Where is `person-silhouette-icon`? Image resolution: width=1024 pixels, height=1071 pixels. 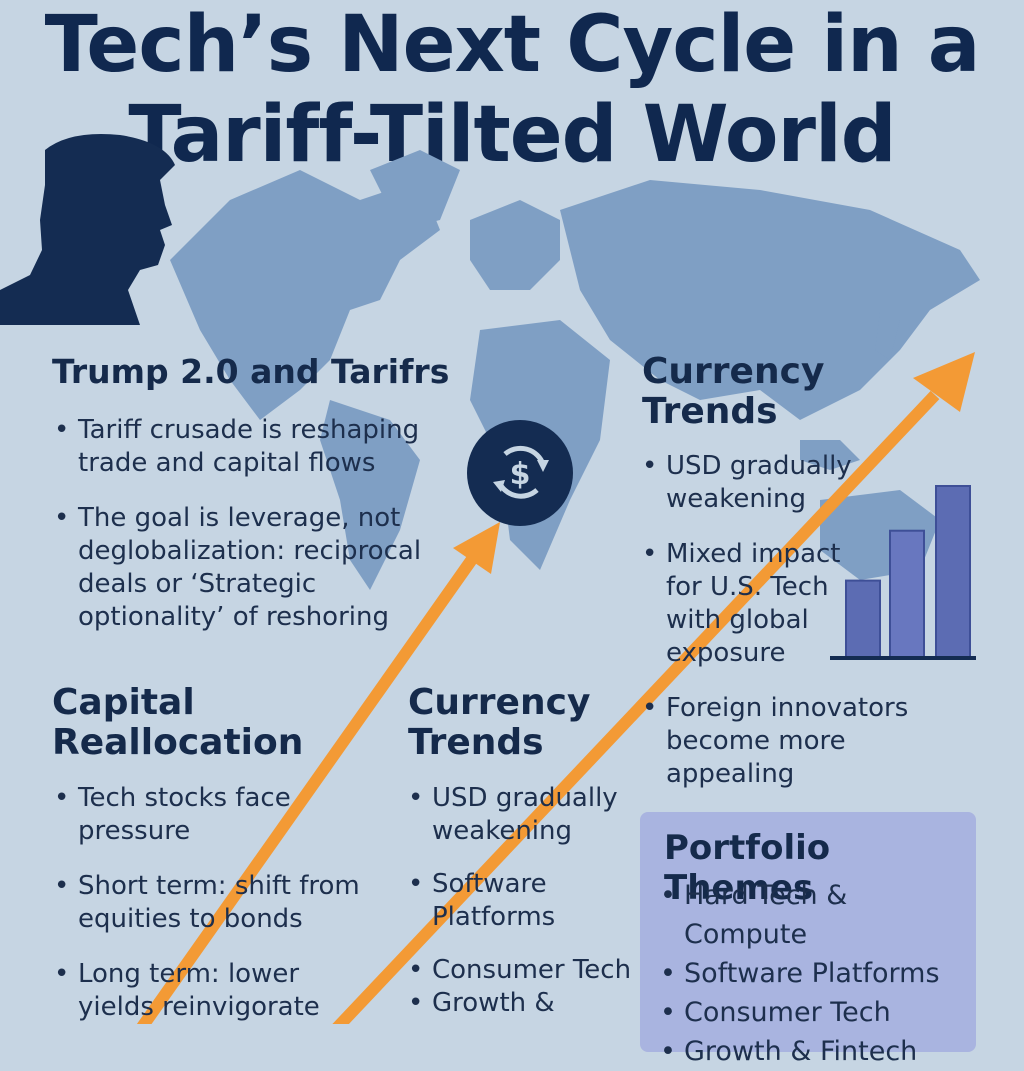 person-silhouette-icon is located at coordinates (87, 229).